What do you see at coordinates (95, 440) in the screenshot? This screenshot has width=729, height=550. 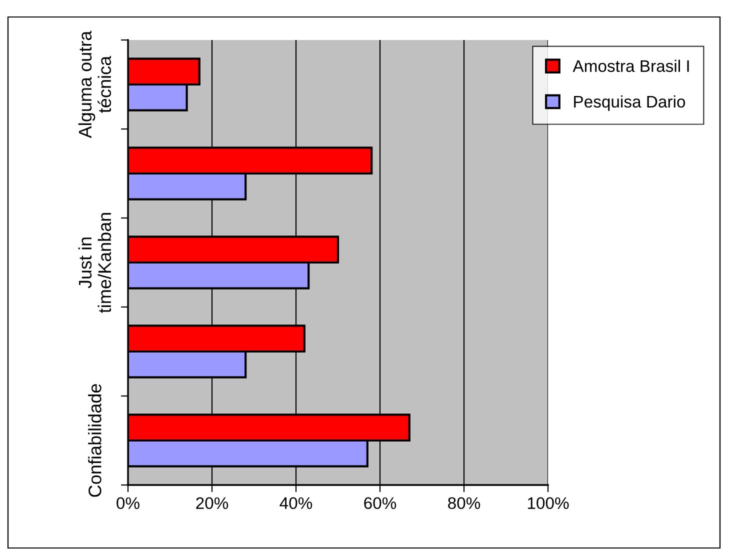 I see `y-tick-label: Confiabilidade` at bounding box center [95, 440].